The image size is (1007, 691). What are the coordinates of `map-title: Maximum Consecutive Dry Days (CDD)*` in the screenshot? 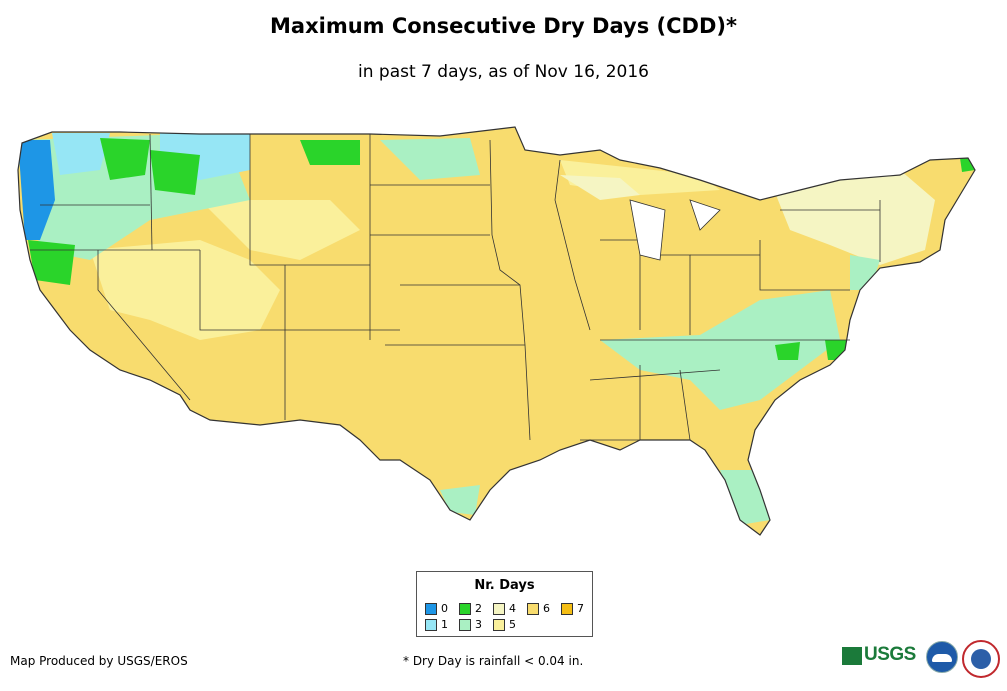 It's located at (503, 26).